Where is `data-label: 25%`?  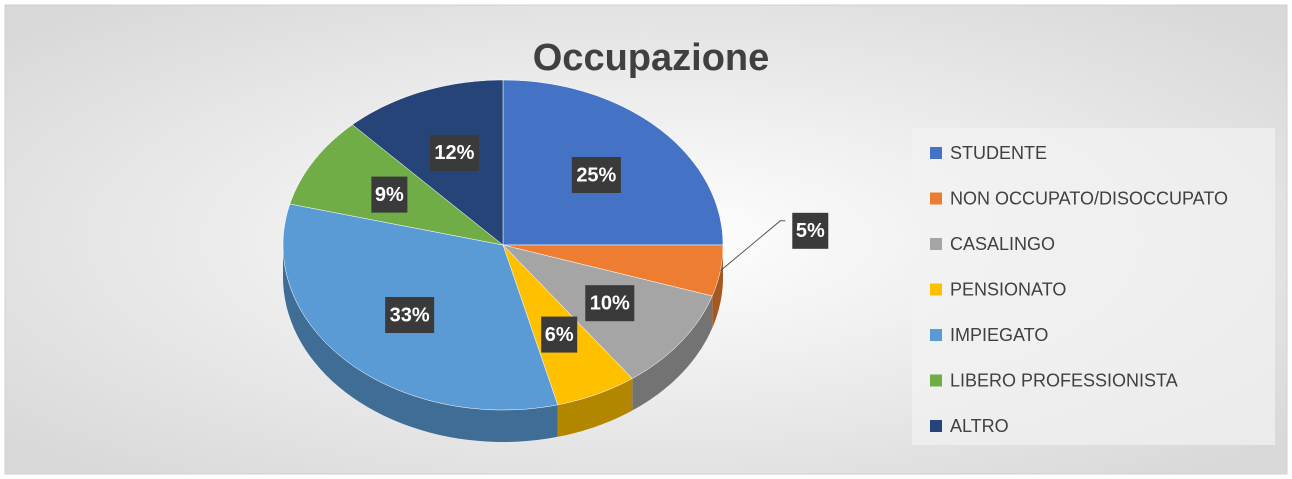 data-label: 25% is located at coordinates (596, 175).